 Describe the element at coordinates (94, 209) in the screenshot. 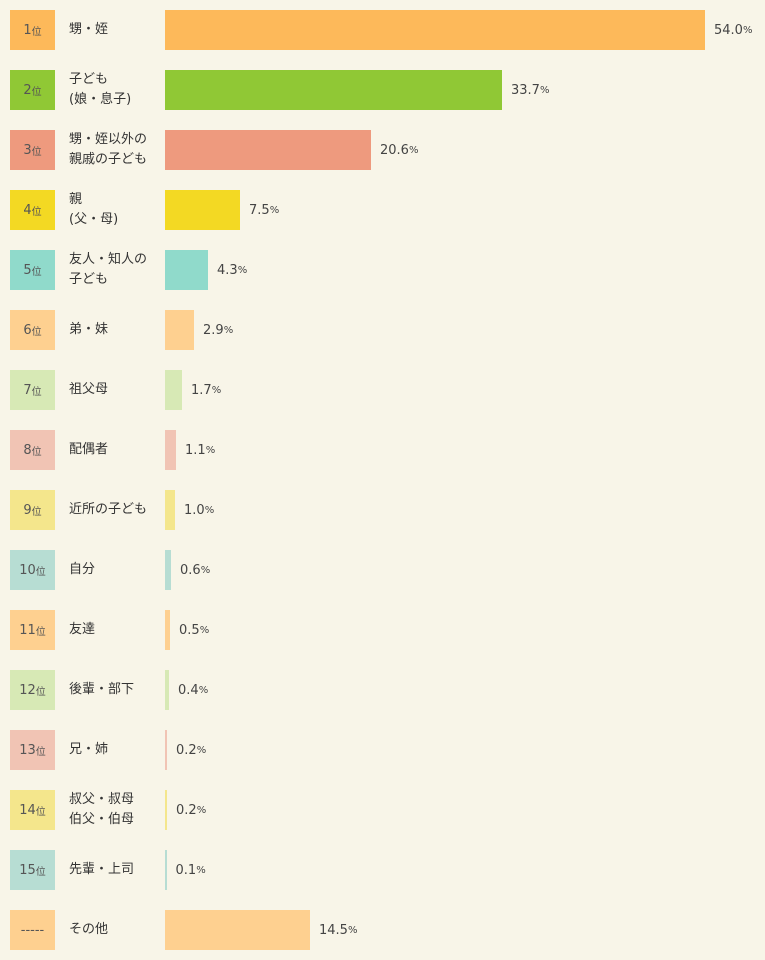

I see `category-label: 親 (父・母)` at that location.